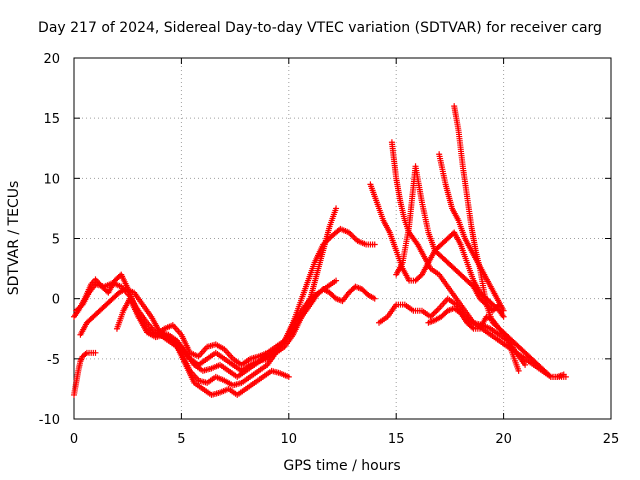 The height and width of the screenshot is (480, 640). Describe the element at coordinates (503, 439) in the screenshot. I see `x-tick-label: 20` at that location.